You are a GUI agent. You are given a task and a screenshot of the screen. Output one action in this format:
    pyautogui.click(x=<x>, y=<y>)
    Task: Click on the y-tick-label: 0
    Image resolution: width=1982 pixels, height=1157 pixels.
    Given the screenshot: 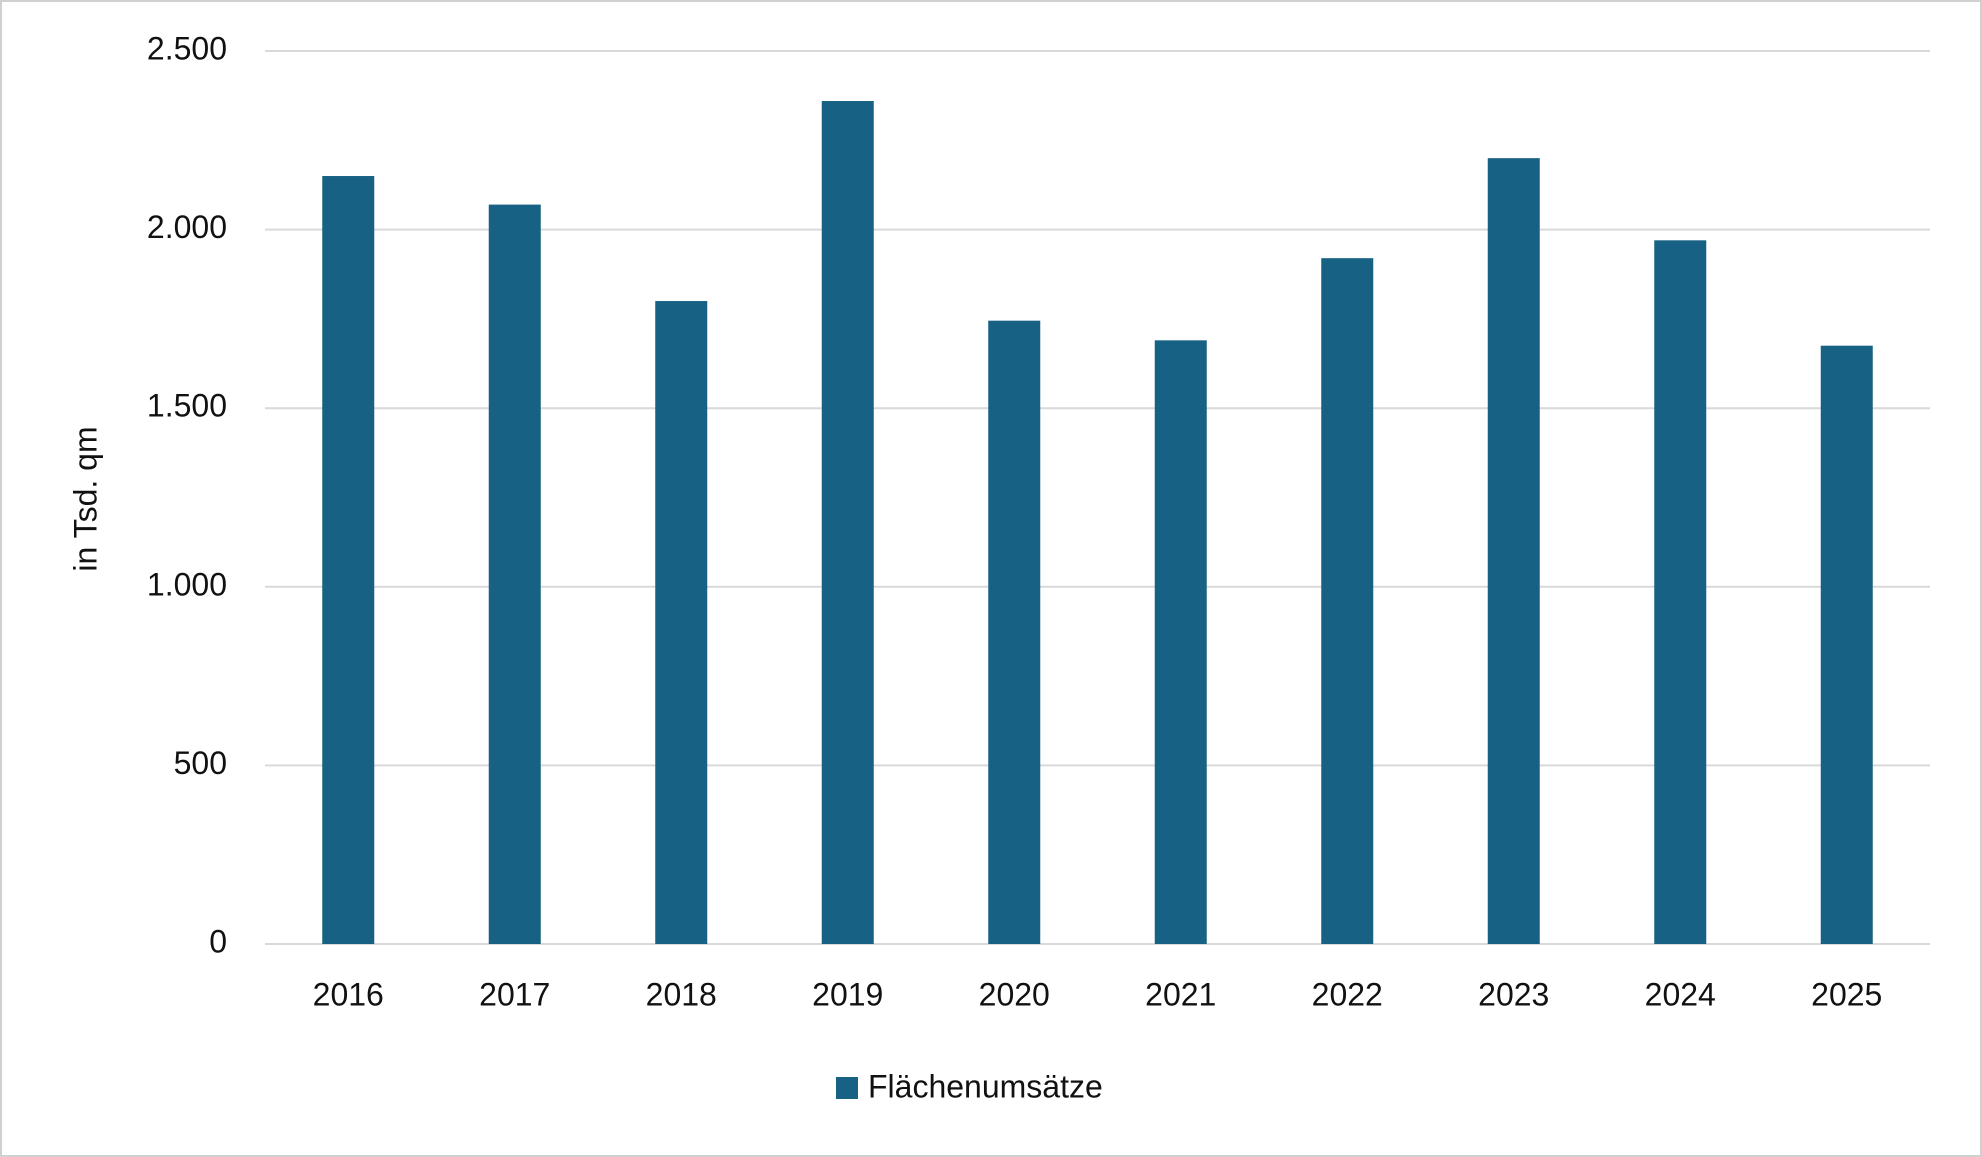 What is the action you would take?
    pyautogui.click(x=218, y=941)
    